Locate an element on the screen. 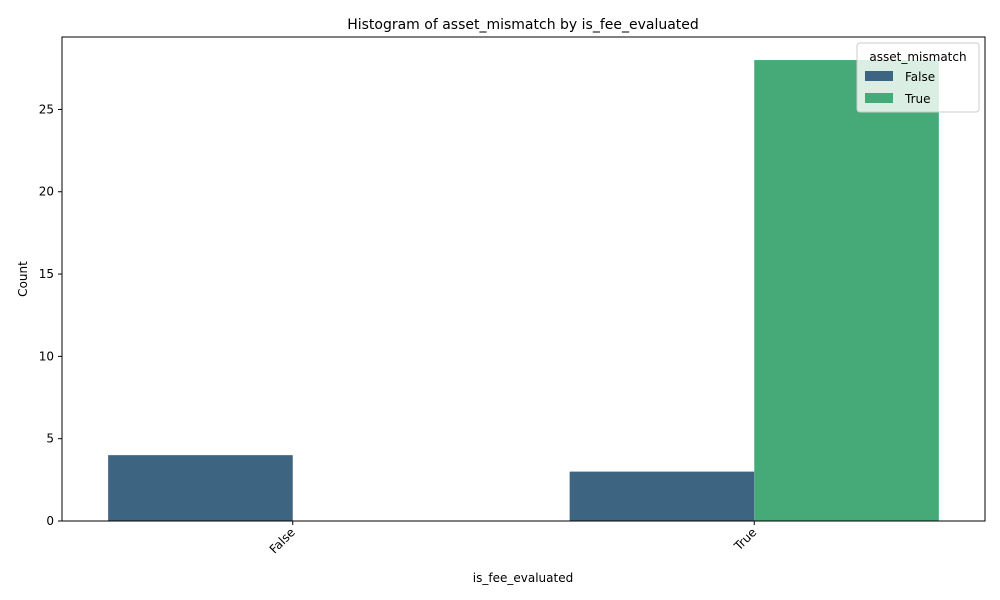 This screenshot has height=600, width=1000. legend-label-false: False is located at coordinates (920, 77).